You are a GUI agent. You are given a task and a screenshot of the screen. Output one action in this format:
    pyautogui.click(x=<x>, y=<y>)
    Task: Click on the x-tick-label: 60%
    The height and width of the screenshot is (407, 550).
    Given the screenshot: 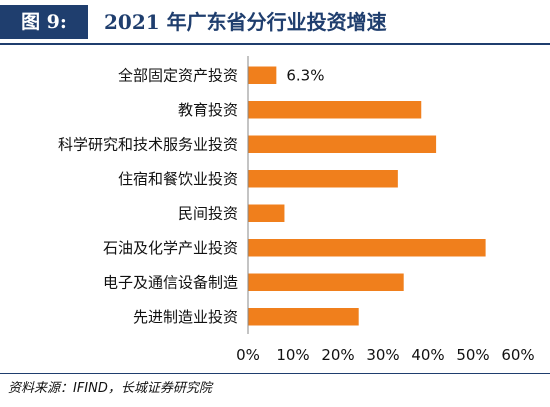 What is the action you would take?
    pyautogui.click(x=517, y=355)
    